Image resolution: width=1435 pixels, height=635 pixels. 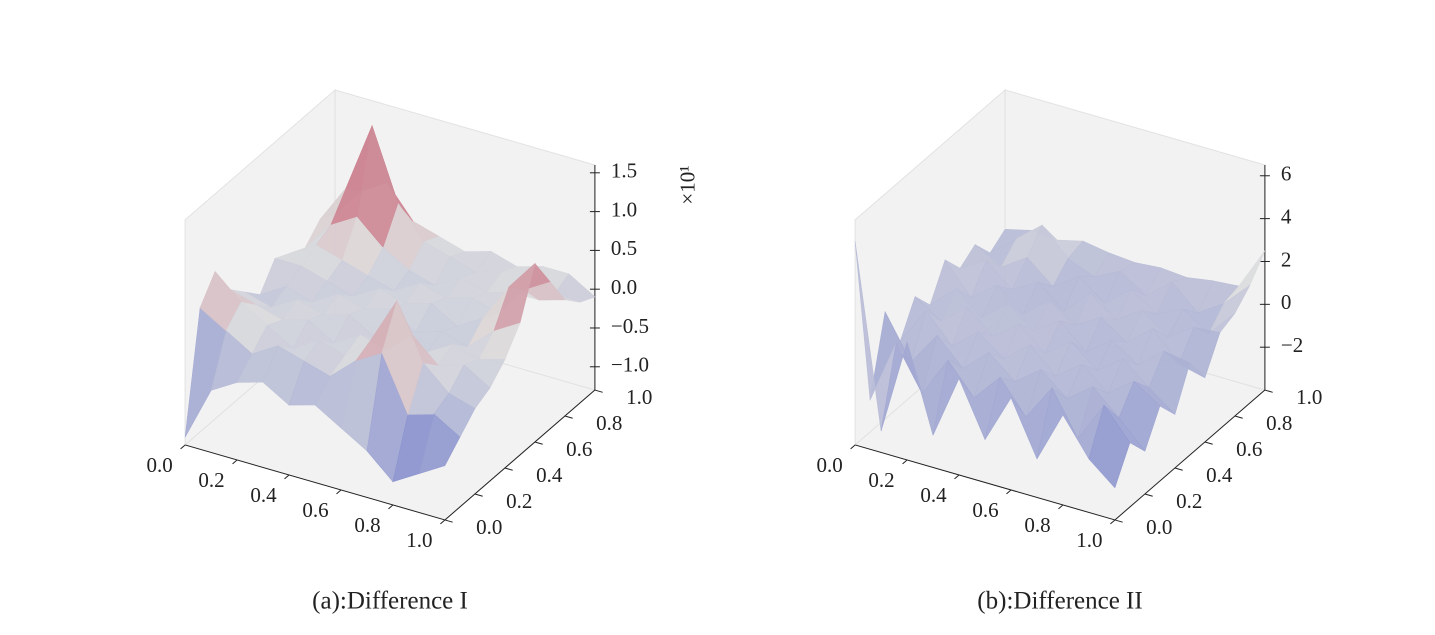 I want to click on z-offset-label: ×10¹, so click(x=688, y=184).